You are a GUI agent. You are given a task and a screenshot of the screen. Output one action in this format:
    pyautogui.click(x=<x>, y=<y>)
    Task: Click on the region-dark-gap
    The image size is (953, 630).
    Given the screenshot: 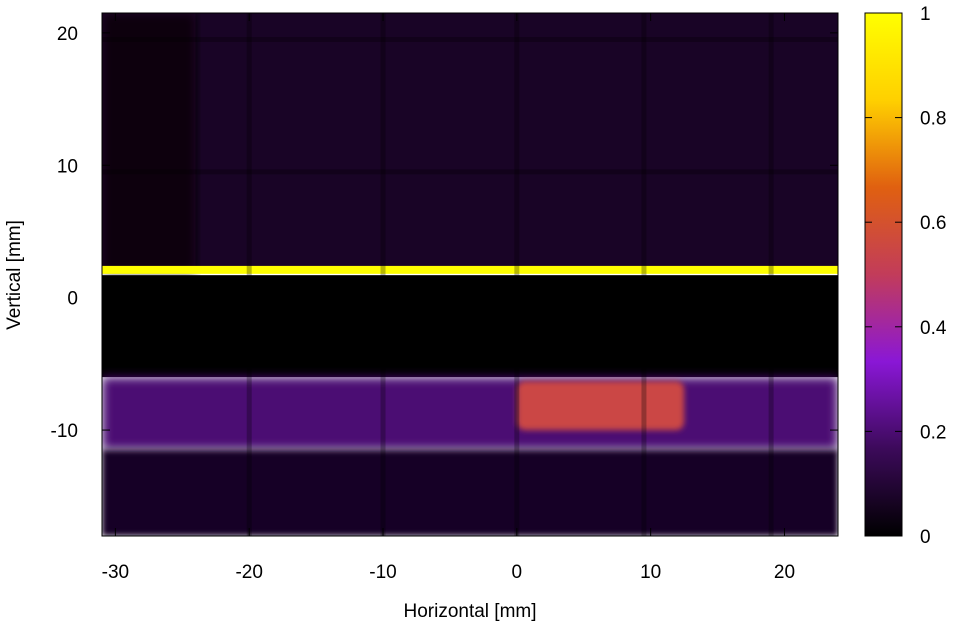 What is the action you would take?
    pyautogui.click(x=470, y=326)
    